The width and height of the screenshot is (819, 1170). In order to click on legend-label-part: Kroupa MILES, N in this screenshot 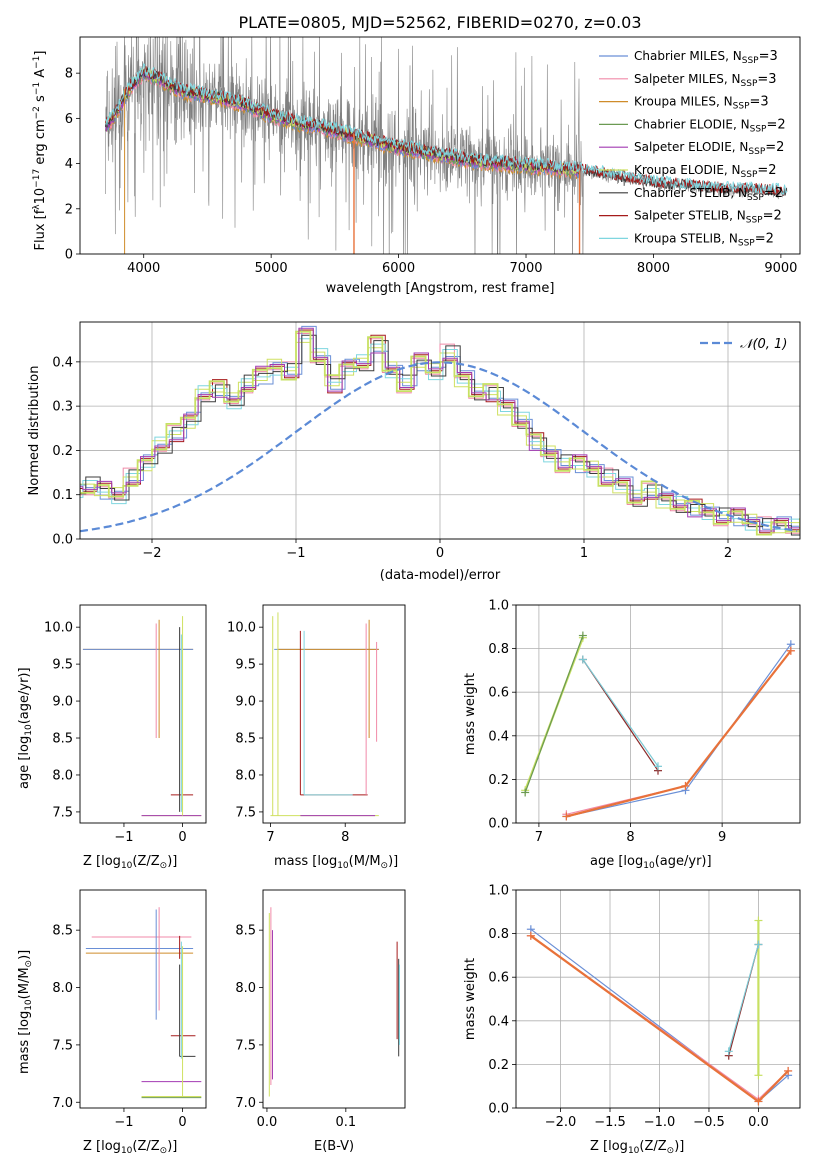, I will do `click(683, 102)`.